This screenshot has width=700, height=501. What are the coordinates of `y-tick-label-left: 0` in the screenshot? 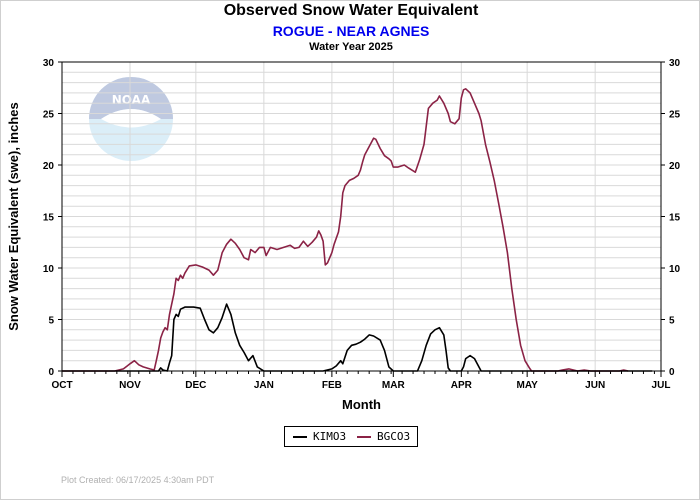 It's located at (51, 372).